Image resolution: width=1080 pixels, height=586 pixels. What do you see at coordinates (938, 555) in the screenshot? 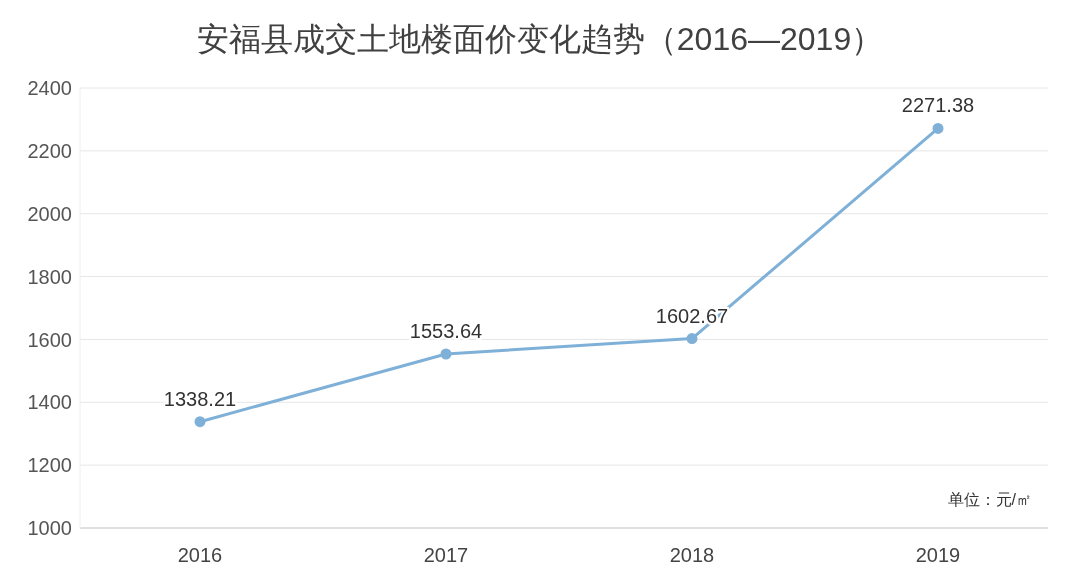
I see `x-tick-label: 2019` at bounding box center [938, 555].